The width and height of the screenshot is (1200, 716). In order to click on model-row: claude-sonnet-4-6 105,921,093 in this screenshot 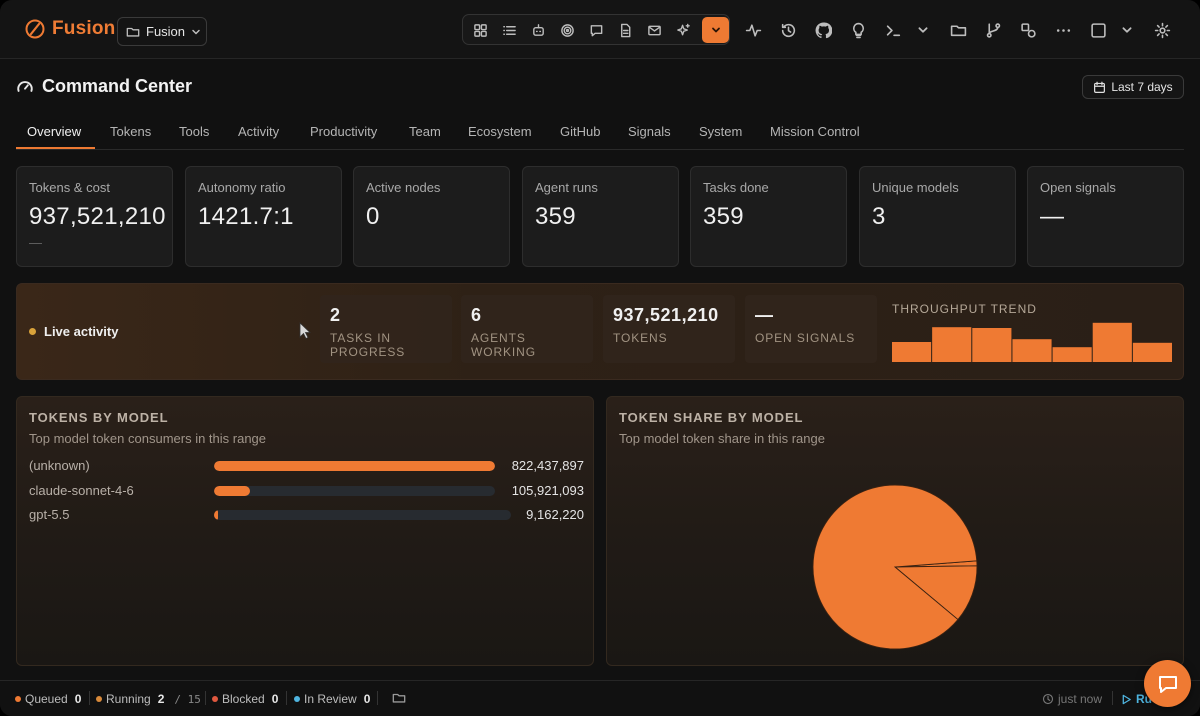, I will do `click(306, 491)`.